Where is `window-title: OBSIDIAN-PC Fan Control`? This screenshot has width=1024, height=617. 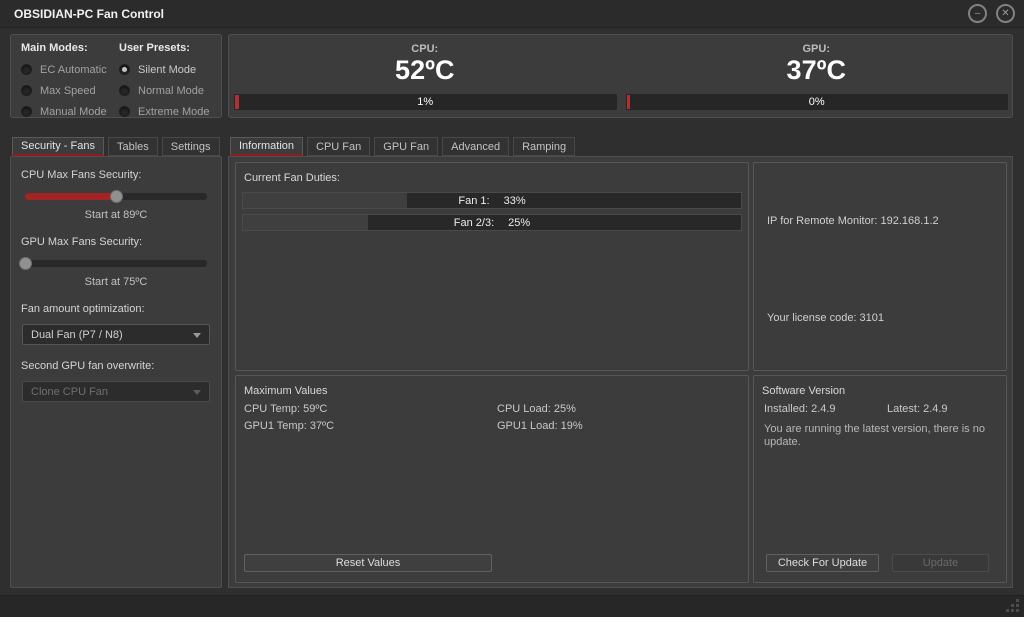 window-title: OBSIDIAN-PC Fan Control is located at coordinates (89, 14).